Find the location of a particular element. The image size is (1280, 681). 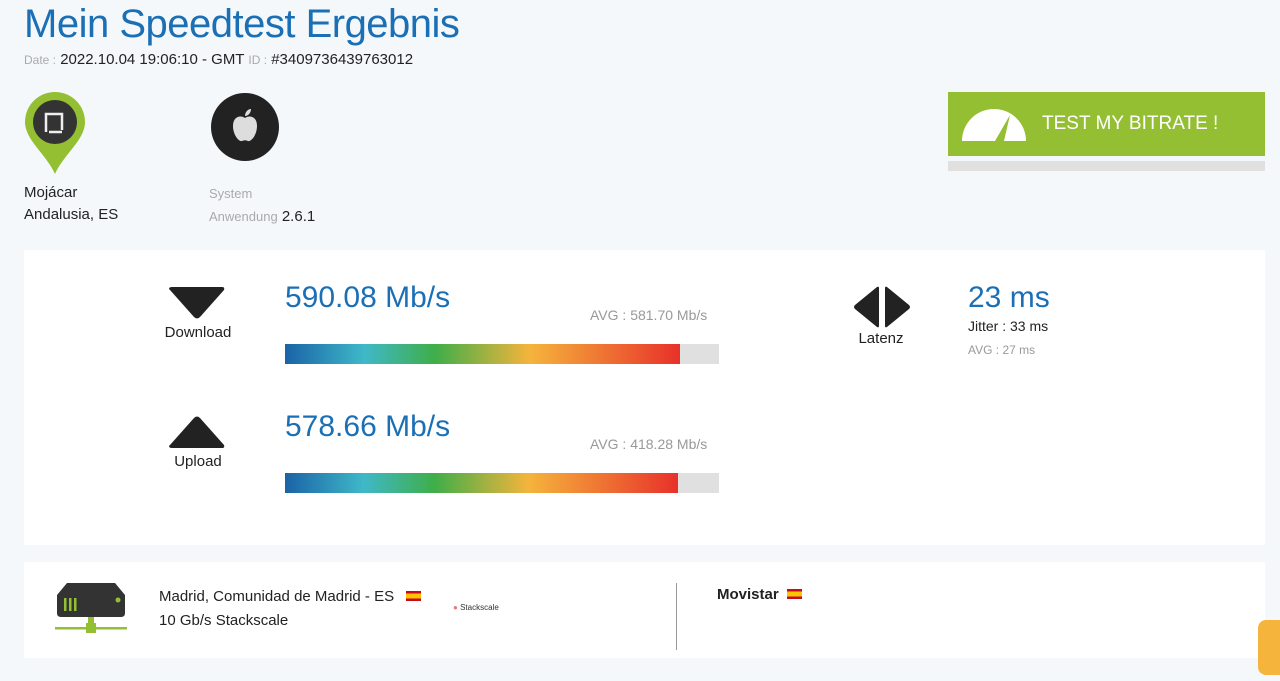

server-description: 10 Gb/s Stackscale is located at coordinates (224, 620).